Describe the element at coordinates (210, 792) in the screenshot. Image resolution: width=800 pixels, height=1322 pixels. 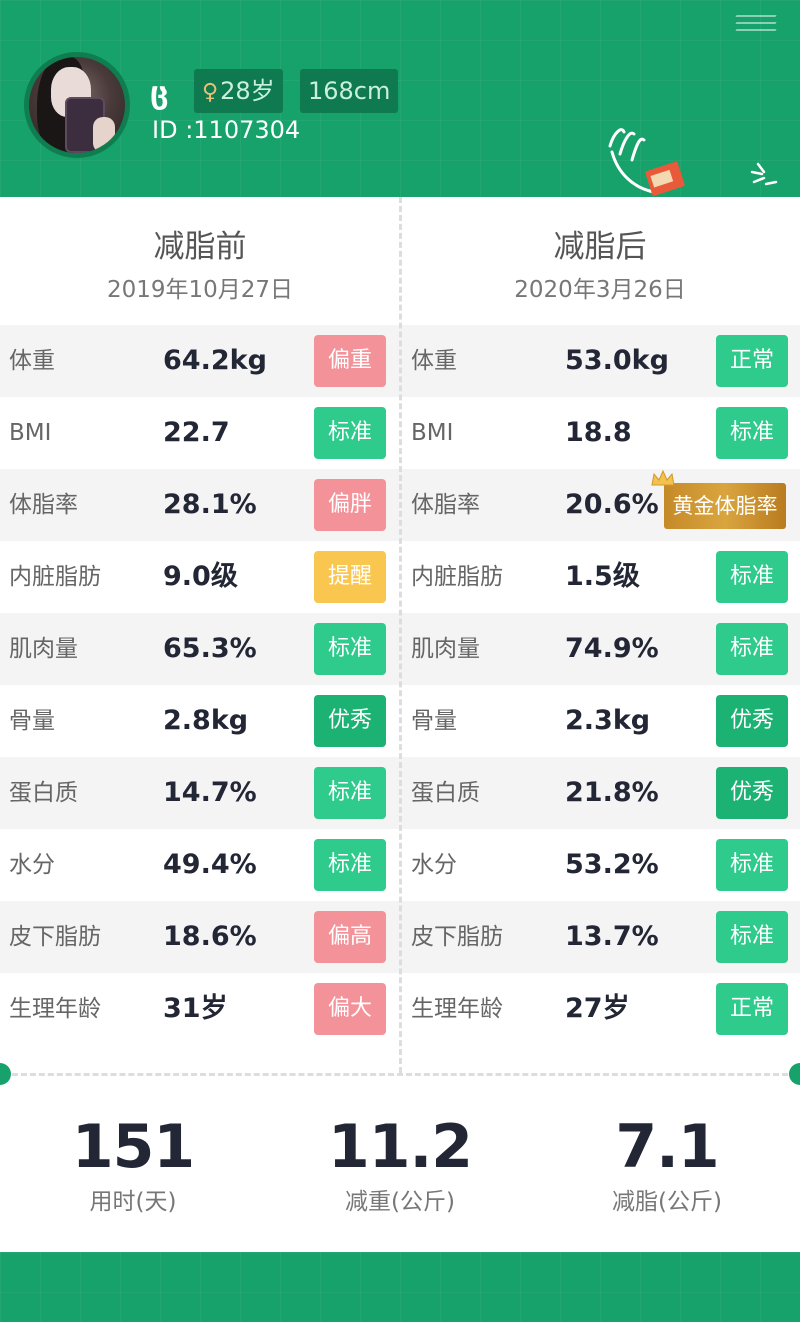
I see `before-metric-value: 14.7%` at that location.